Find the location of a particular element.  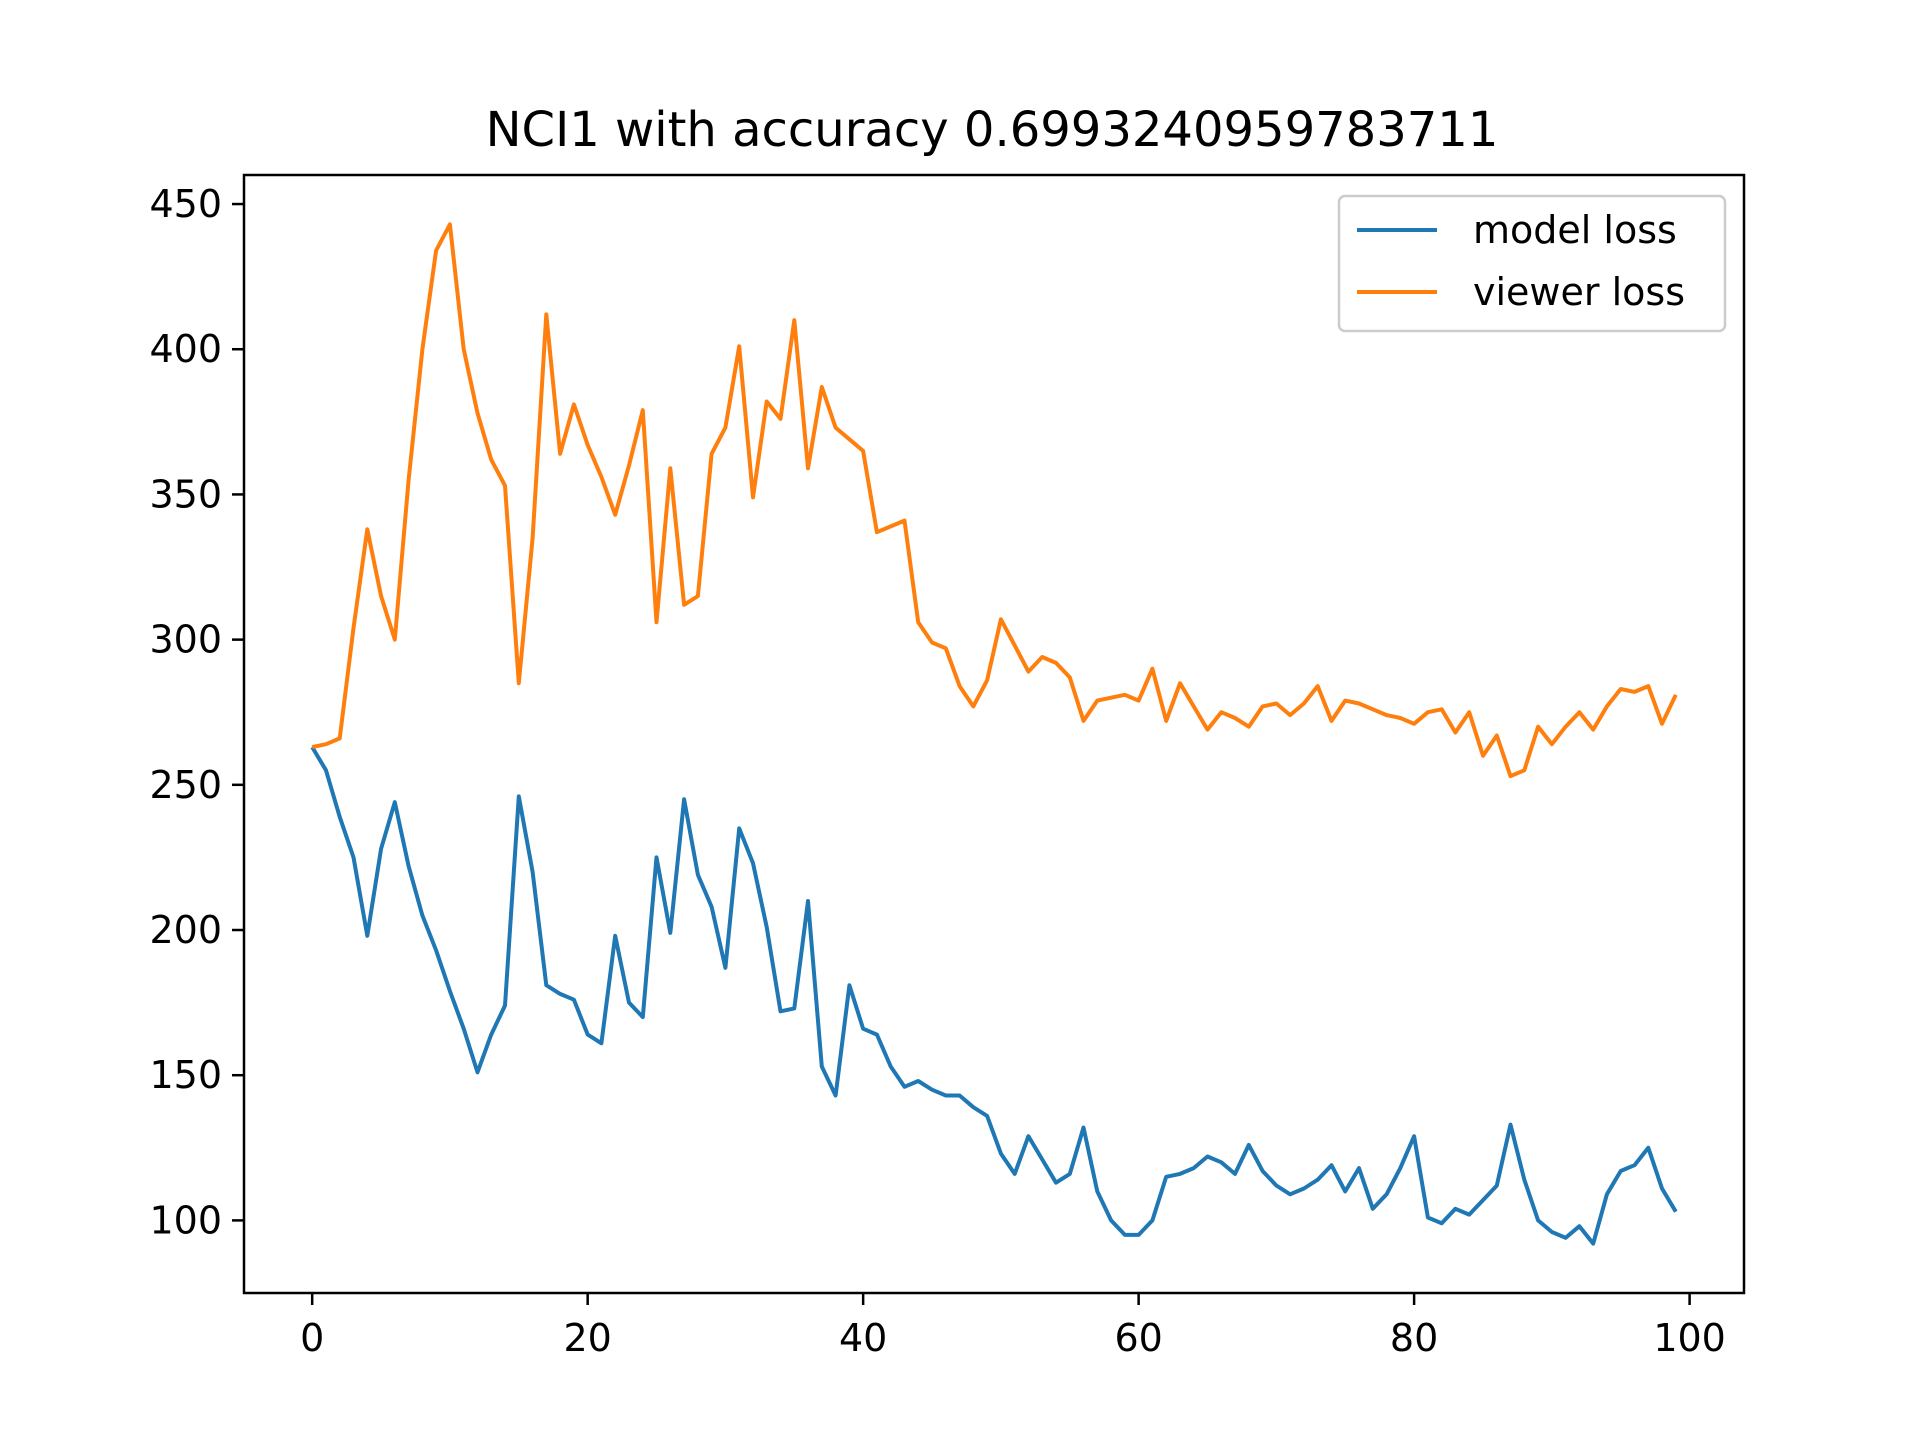

legend-label: viewer loss is located at coordinates (1579, 292).